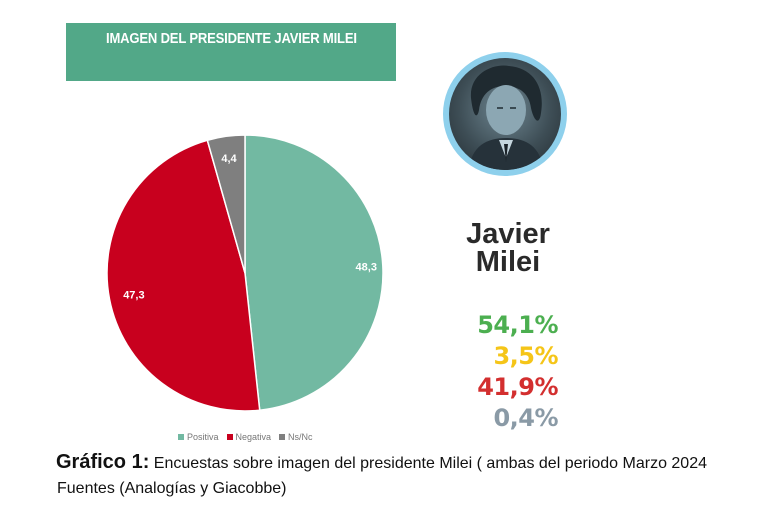  I want to click on stats-list: 54,1% 3,5% 41,9% 0,4%, so click(504, 372).